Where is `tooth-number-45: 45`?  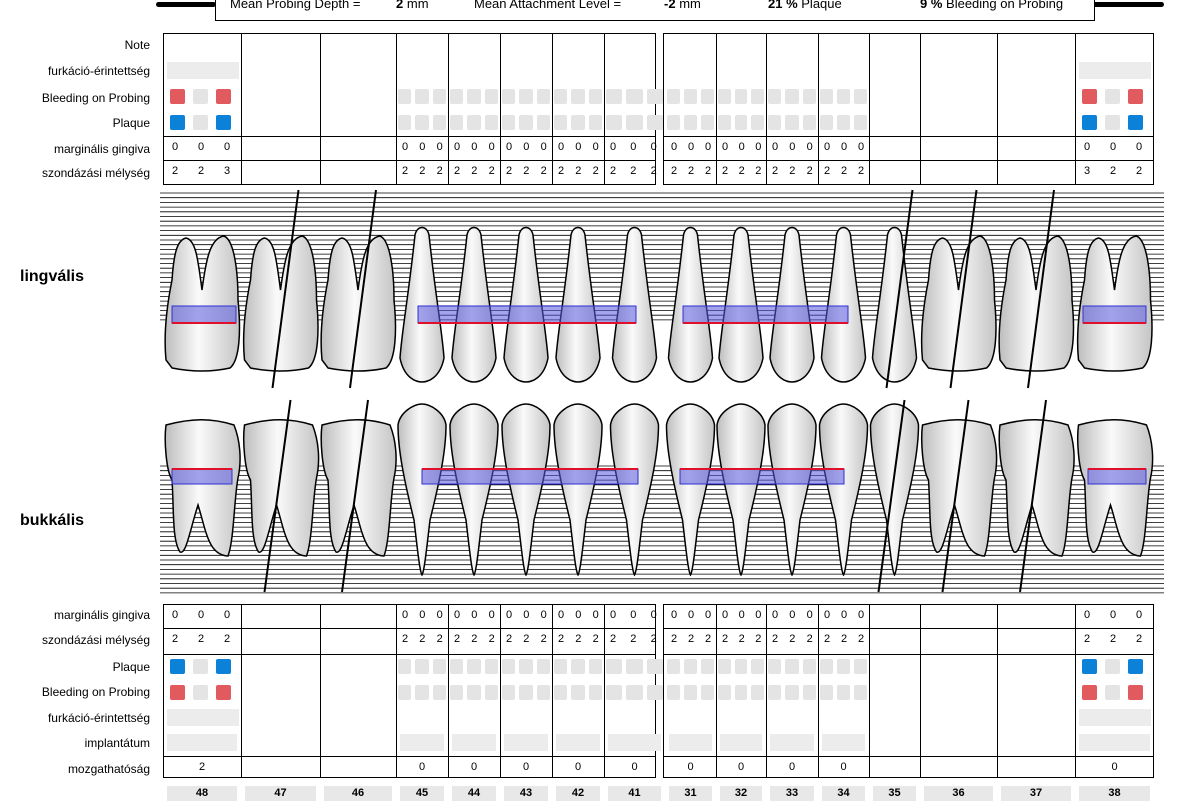 tooth-number-45: 45 is located at coordinates (422, 793).